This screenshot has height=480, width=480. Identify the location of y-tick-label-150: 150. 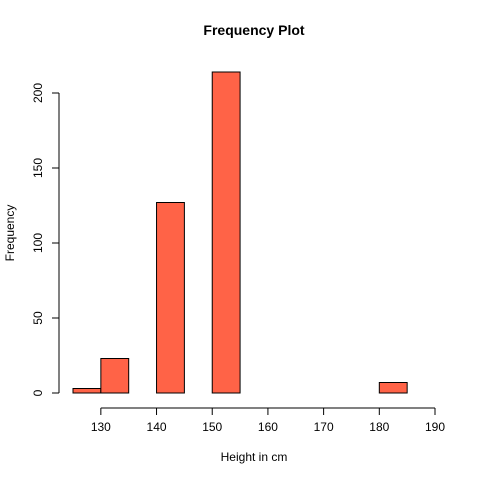
(38, 168).